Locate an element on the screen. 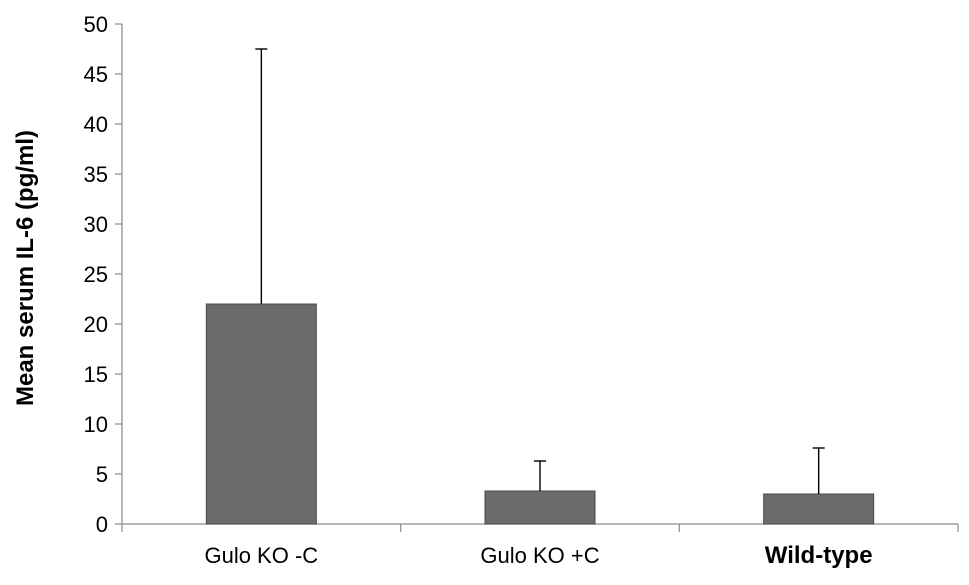 The width and height of the screenshot is (969, 585). y-tick-label: 20 is located at coordinates (96, 324).